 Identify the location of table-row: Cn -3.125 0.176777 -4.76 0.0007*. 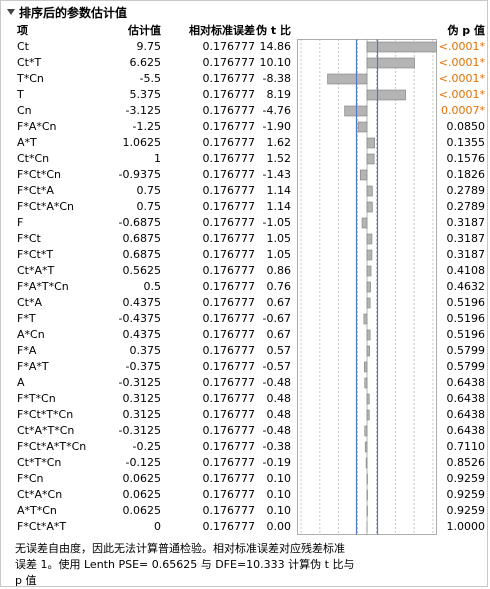
(252, 111).